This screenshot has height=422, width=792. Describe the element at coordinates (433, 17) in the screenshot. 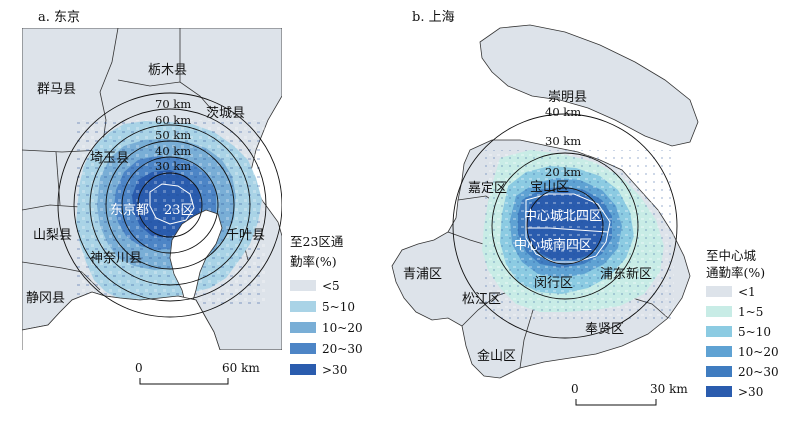

I see `shanghai-panel-title: b. 上海` at that location.